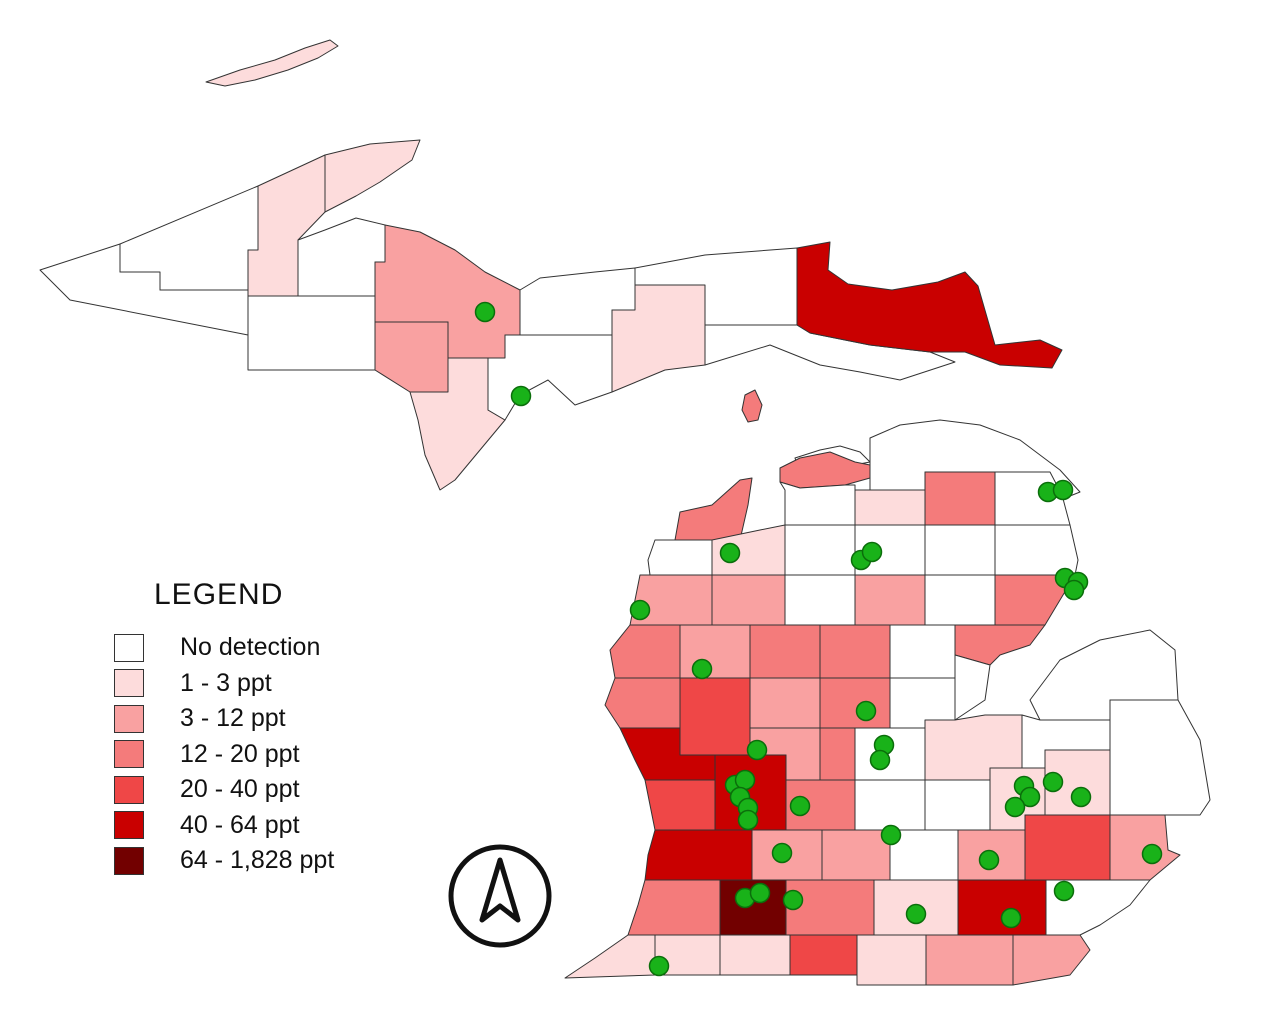  I want to click on legend-label: No detection, so click(250, 647).